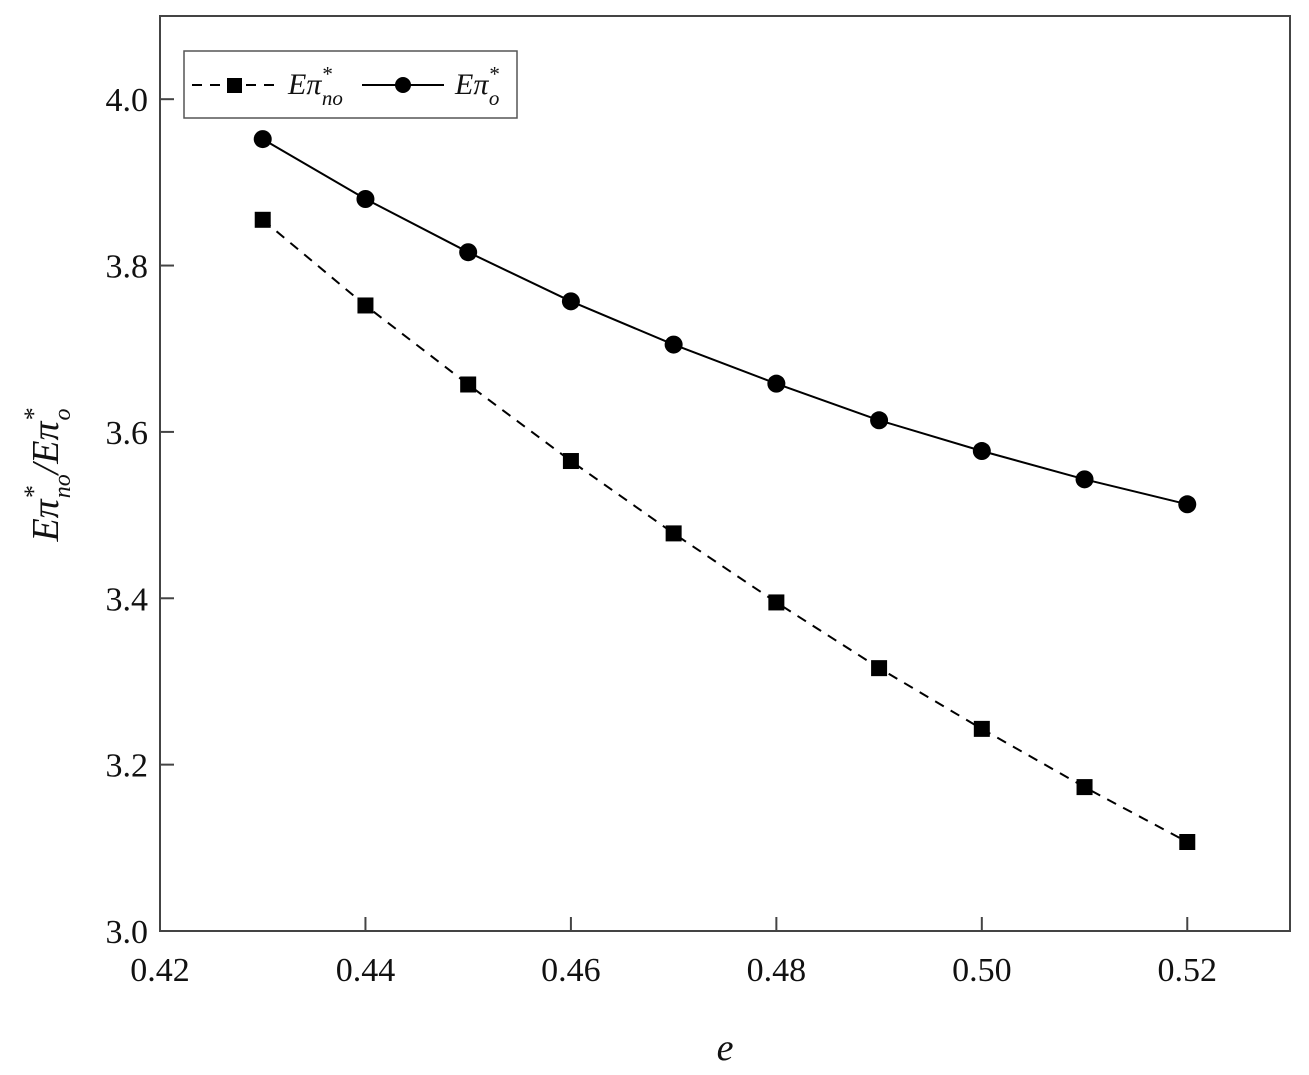 This screenshot has width=1309, height=1075. Describe the element at coordinates (673, 953) in the screenshot. I see `x-axis-ticks: 0.42 0.44 0.46 0.48 0.50 0.52` at that location.